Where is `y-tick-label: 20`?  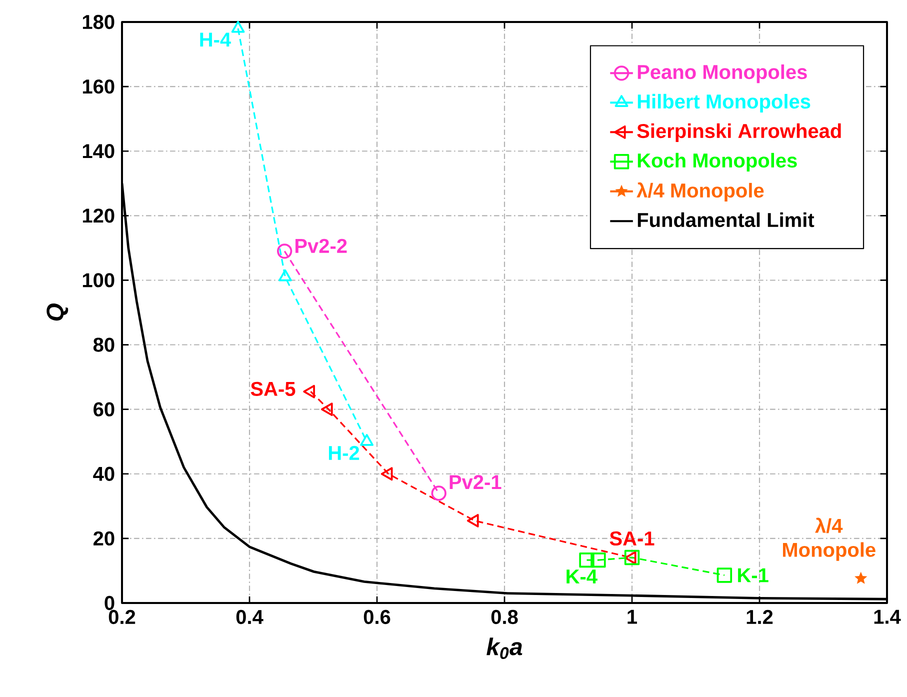 y-tick-label: 20 is located at coordinates (104, 538).